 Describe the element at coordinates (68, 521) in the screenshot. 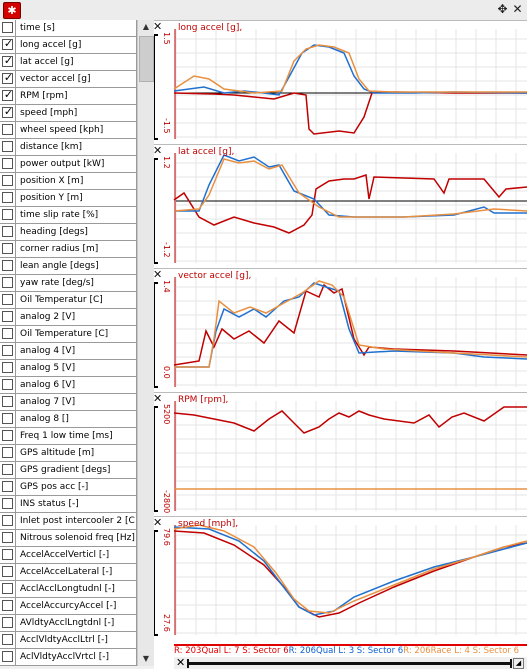

I see `channel-row: Inlet post intercooler 2 [C]` at that location.